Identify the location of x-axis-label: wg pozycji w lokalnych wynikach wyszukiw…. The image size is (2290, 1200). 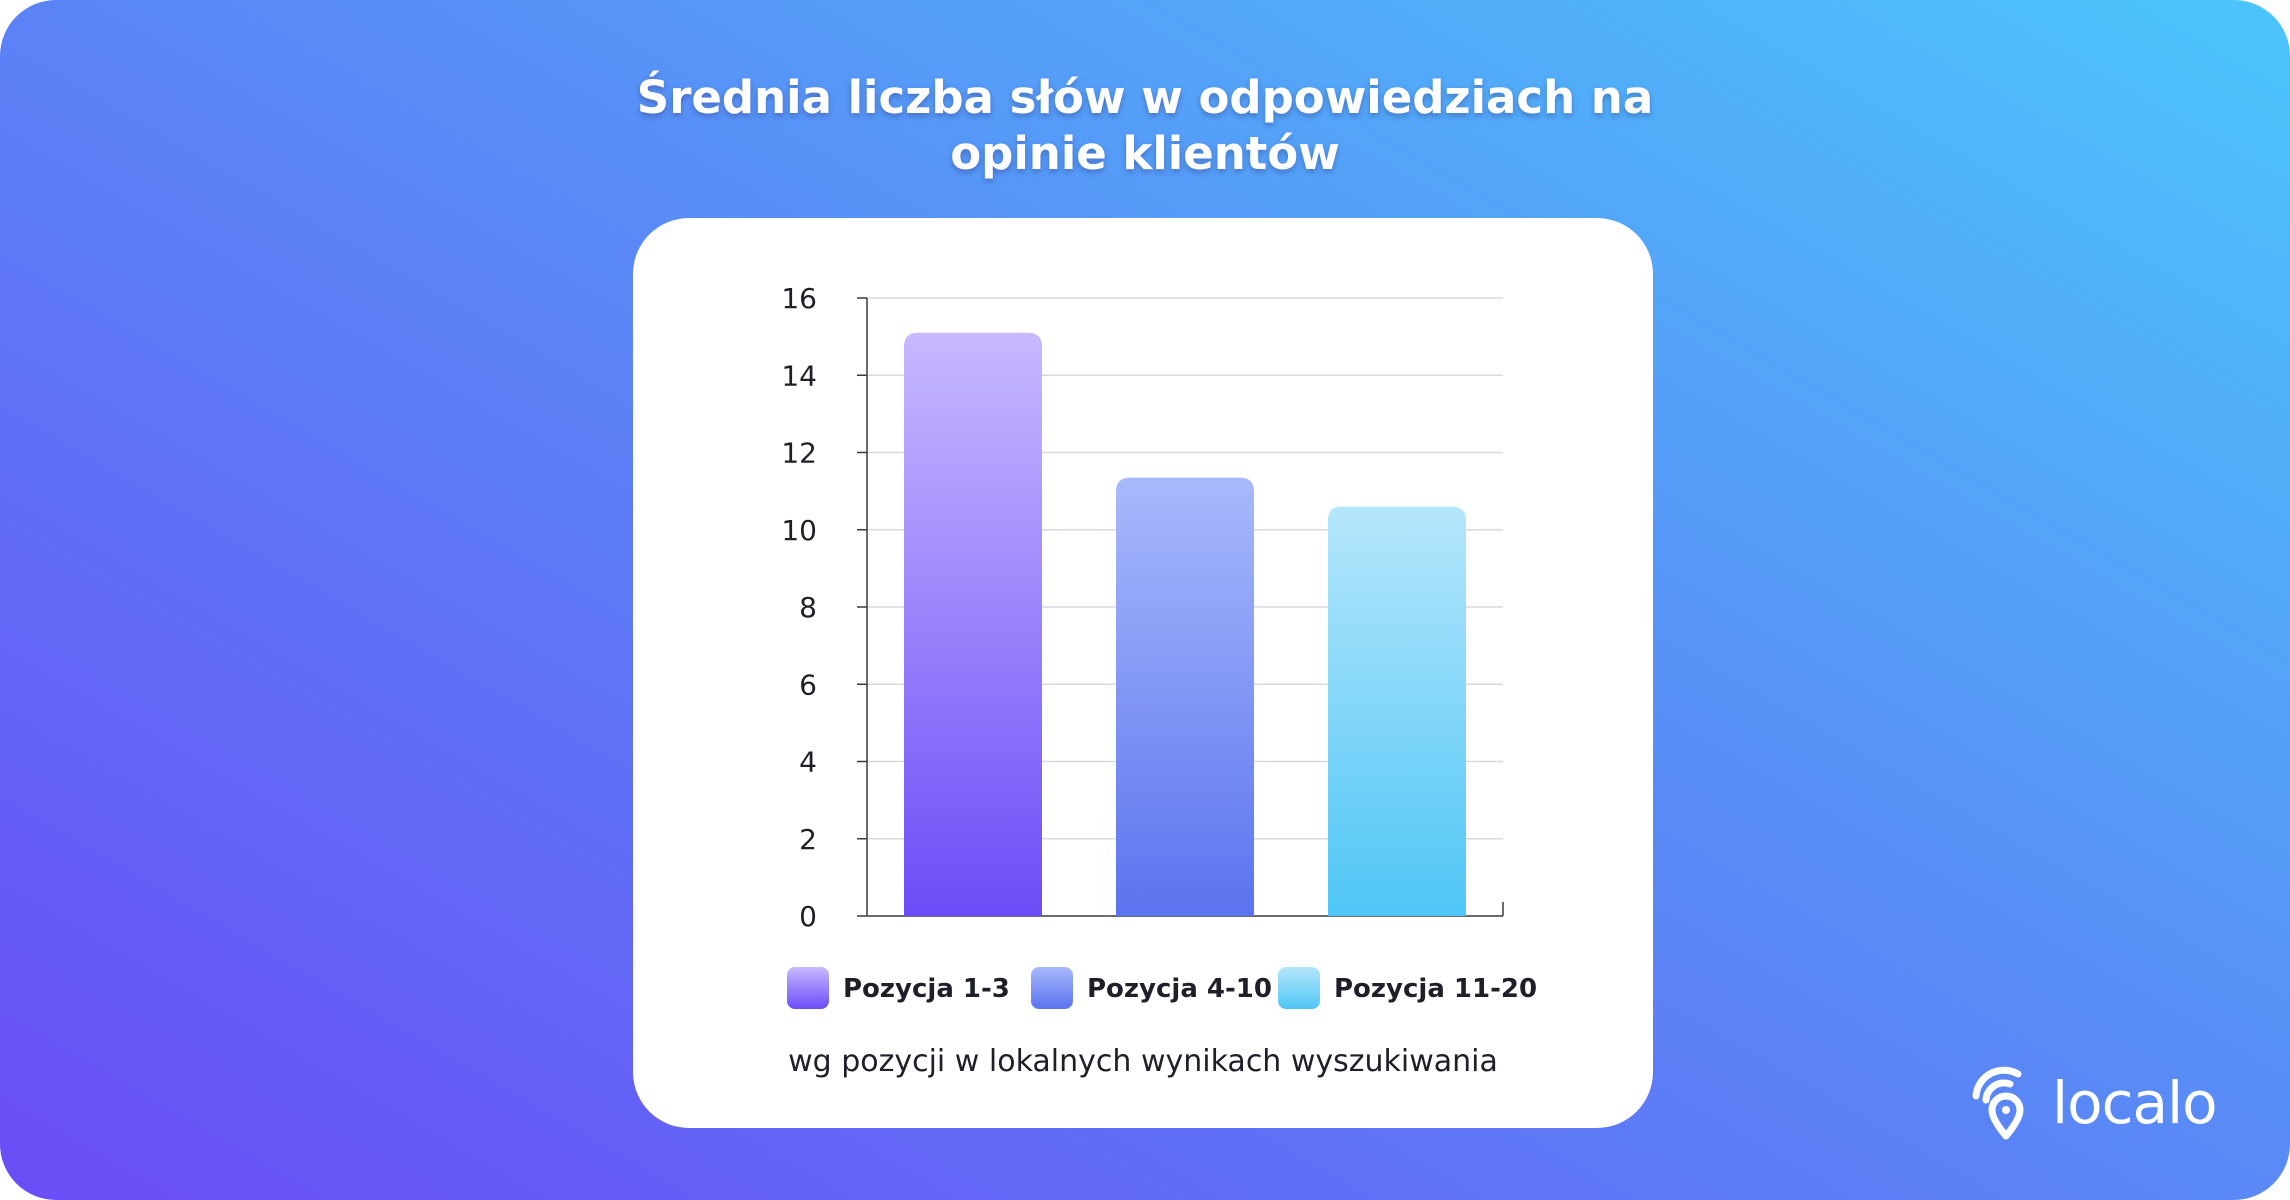
(1143, 1061).